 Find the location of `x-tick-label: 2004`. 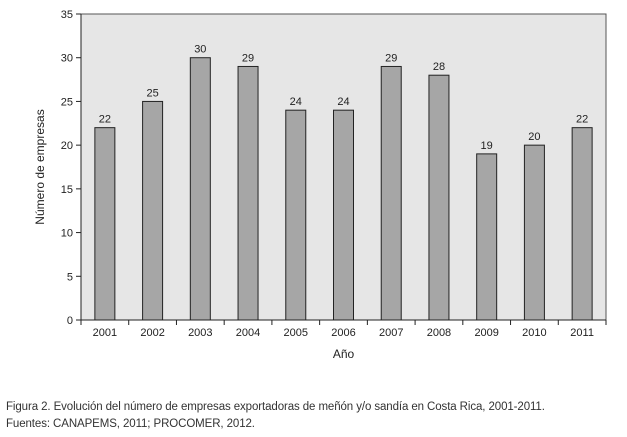

x-tick-label: 2004 is located at coordinates (248, 333).